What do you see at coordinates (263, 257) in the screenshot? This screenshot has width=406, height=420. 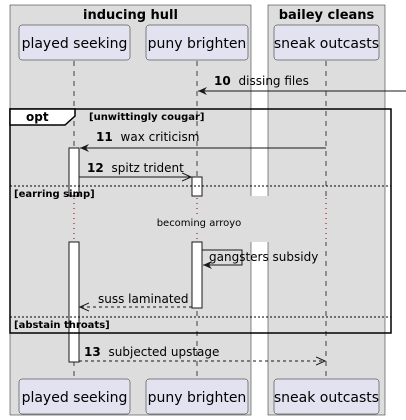 I see `message-text: gangsters subsidy` at bounding box center [263, 257].